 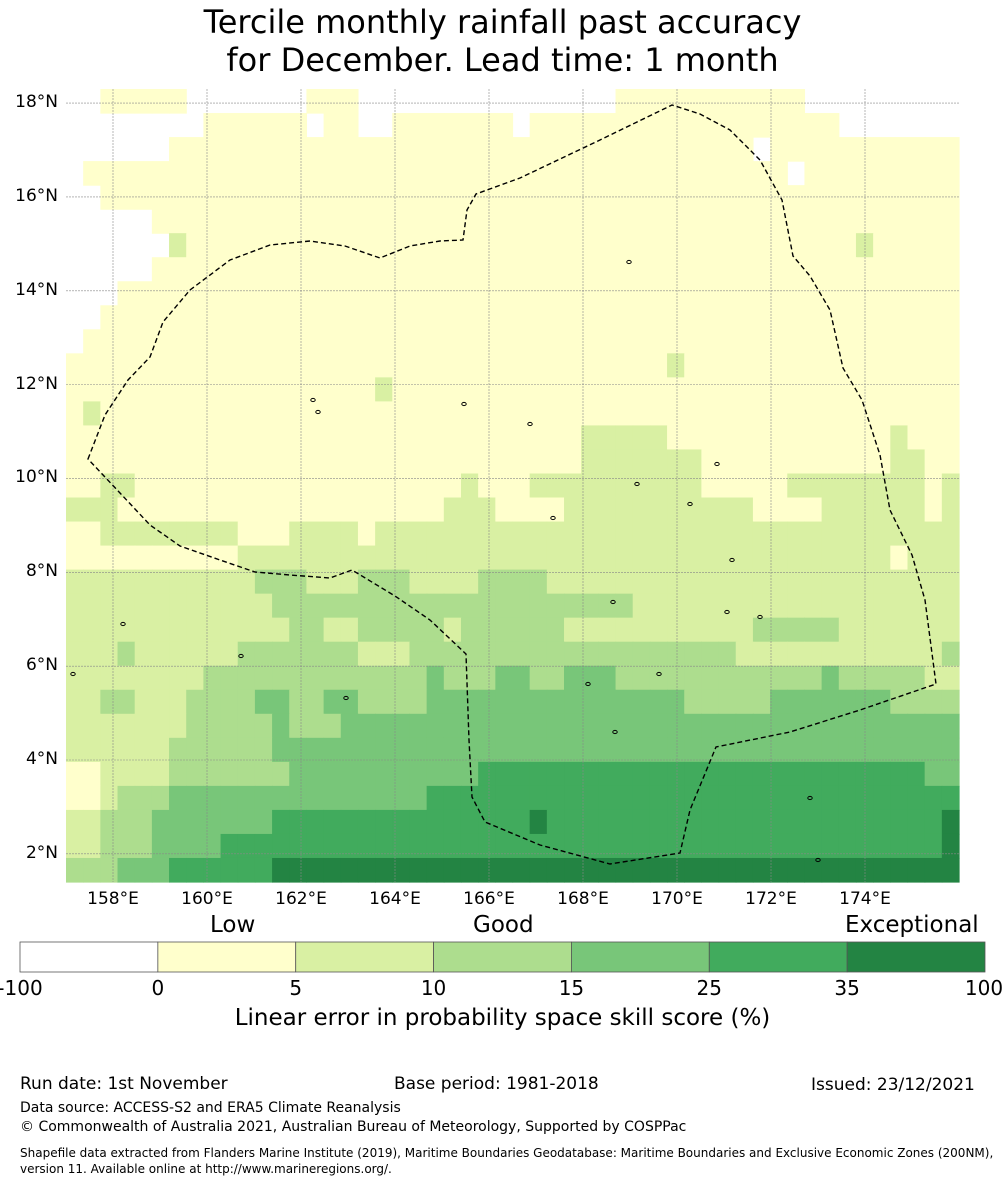 I want to click on longitude-label: 166°E, so click(x=489, y=899).